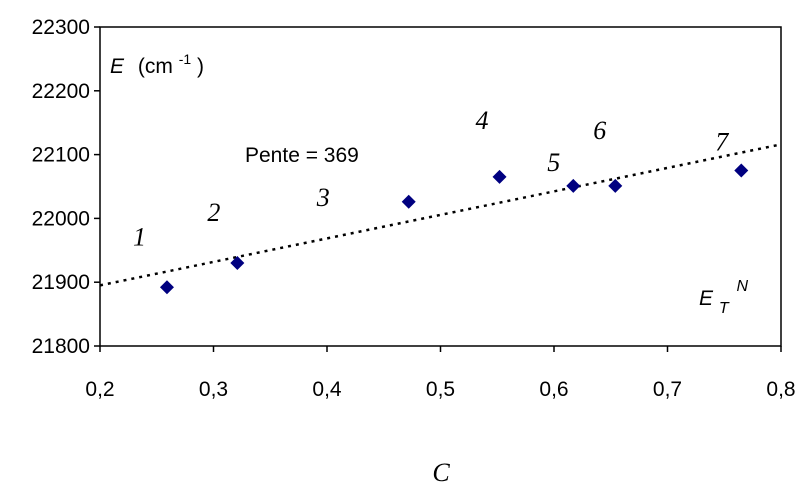  What do you see at coordinates (323, 197) in the screenshot?
I see `point-number-label: 3` at bounding box center [323, 197].